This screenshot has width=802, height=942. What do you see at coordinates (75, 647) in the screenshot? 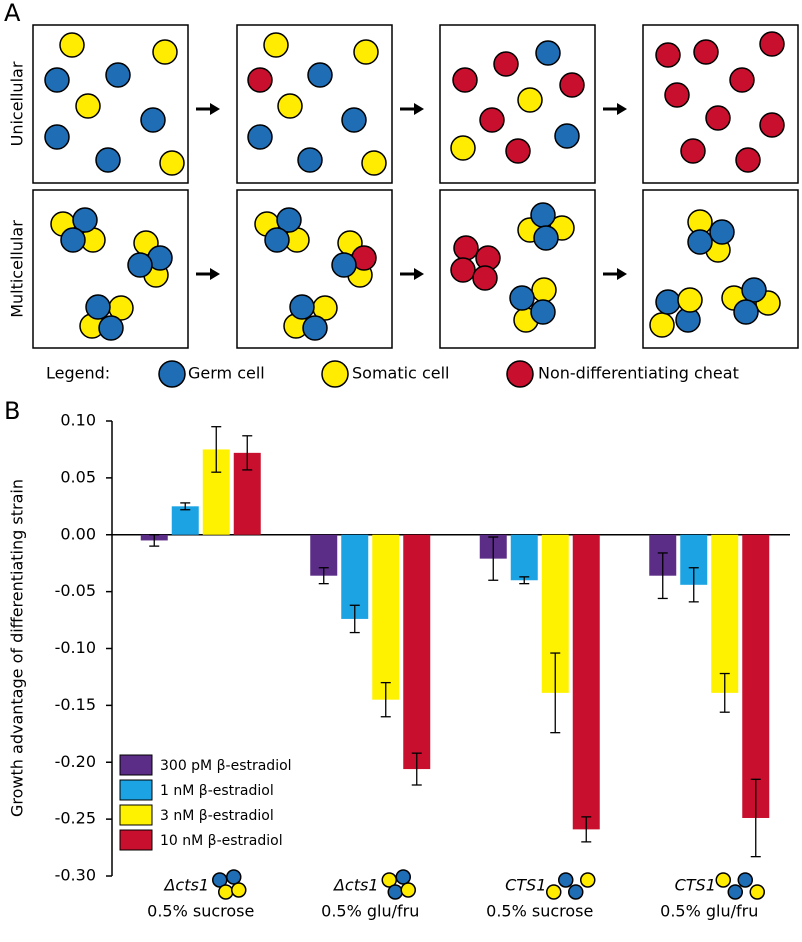
I see `y-tick-label: -0.10` at bounding box center [75, 647].